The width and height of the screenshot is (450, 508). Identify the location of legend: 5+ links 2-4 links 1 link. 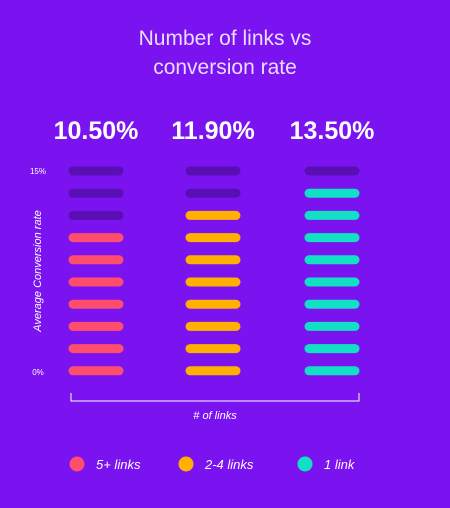
(212, 464).